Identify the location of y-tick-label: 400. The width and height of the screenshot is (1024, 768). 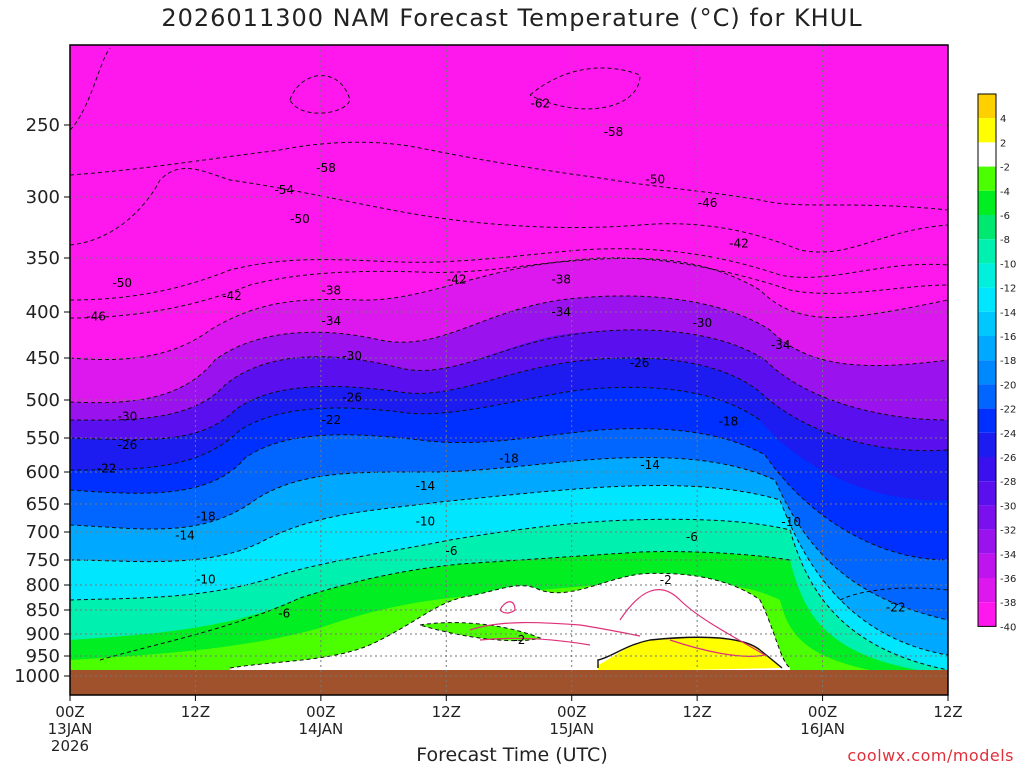
(43, 312).